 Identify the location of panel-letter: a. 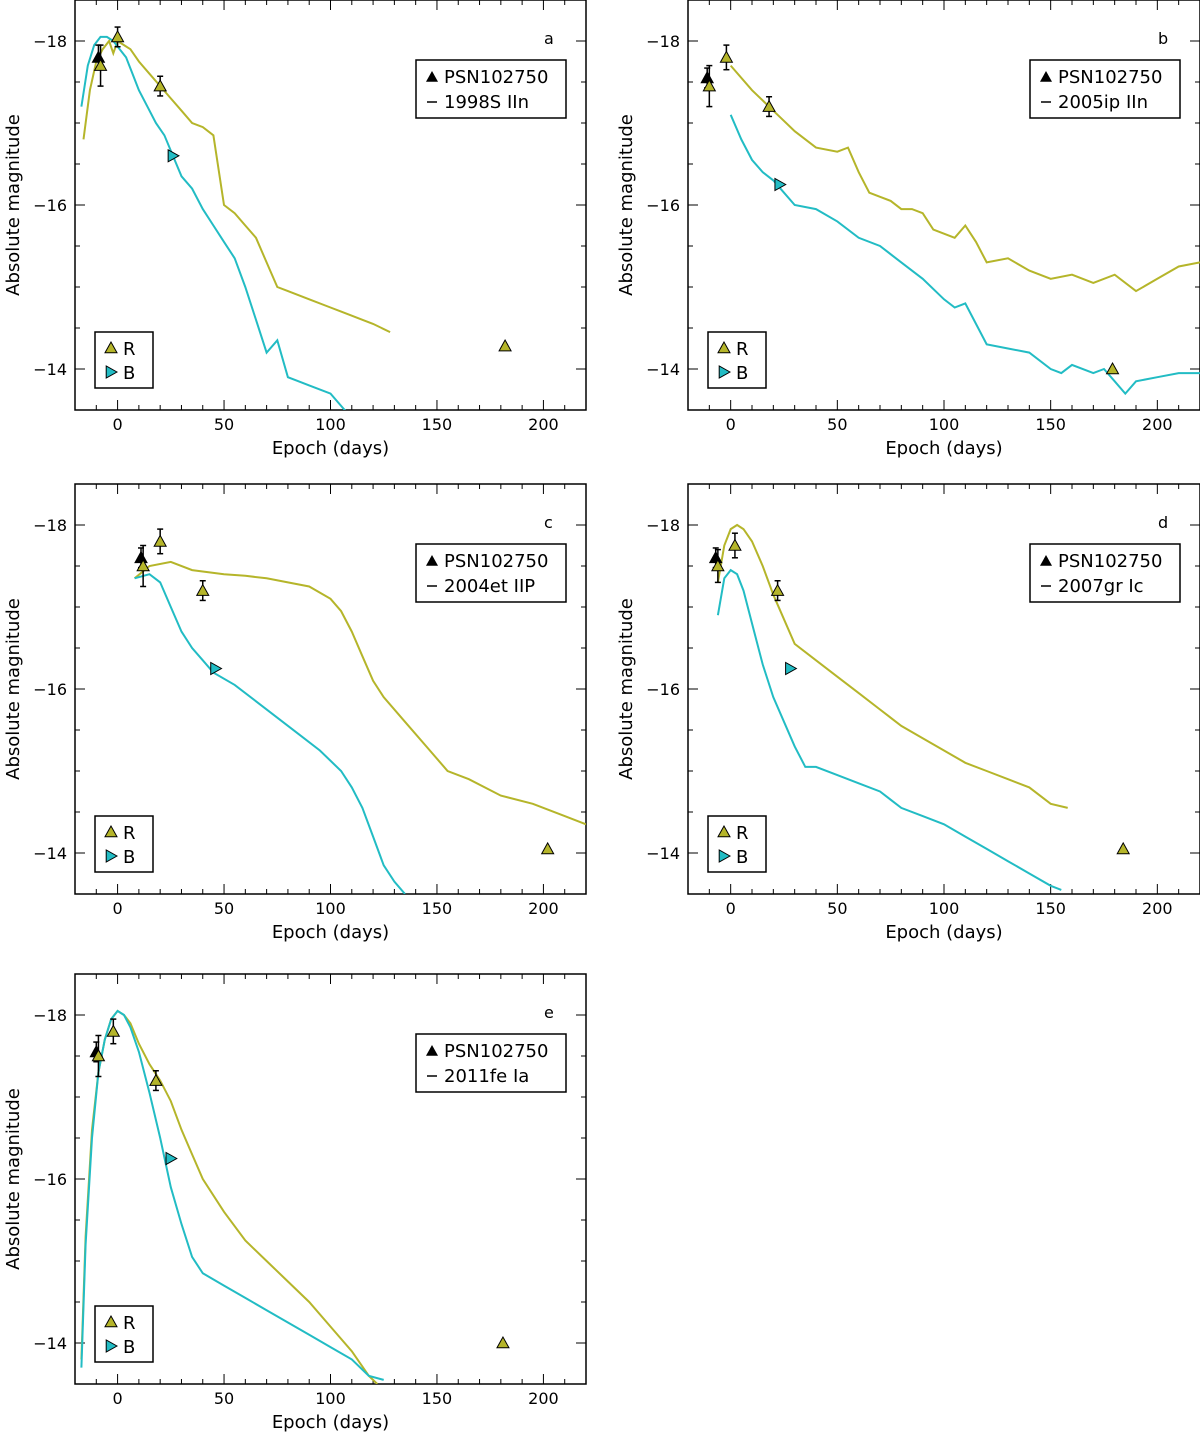
(549, 38).